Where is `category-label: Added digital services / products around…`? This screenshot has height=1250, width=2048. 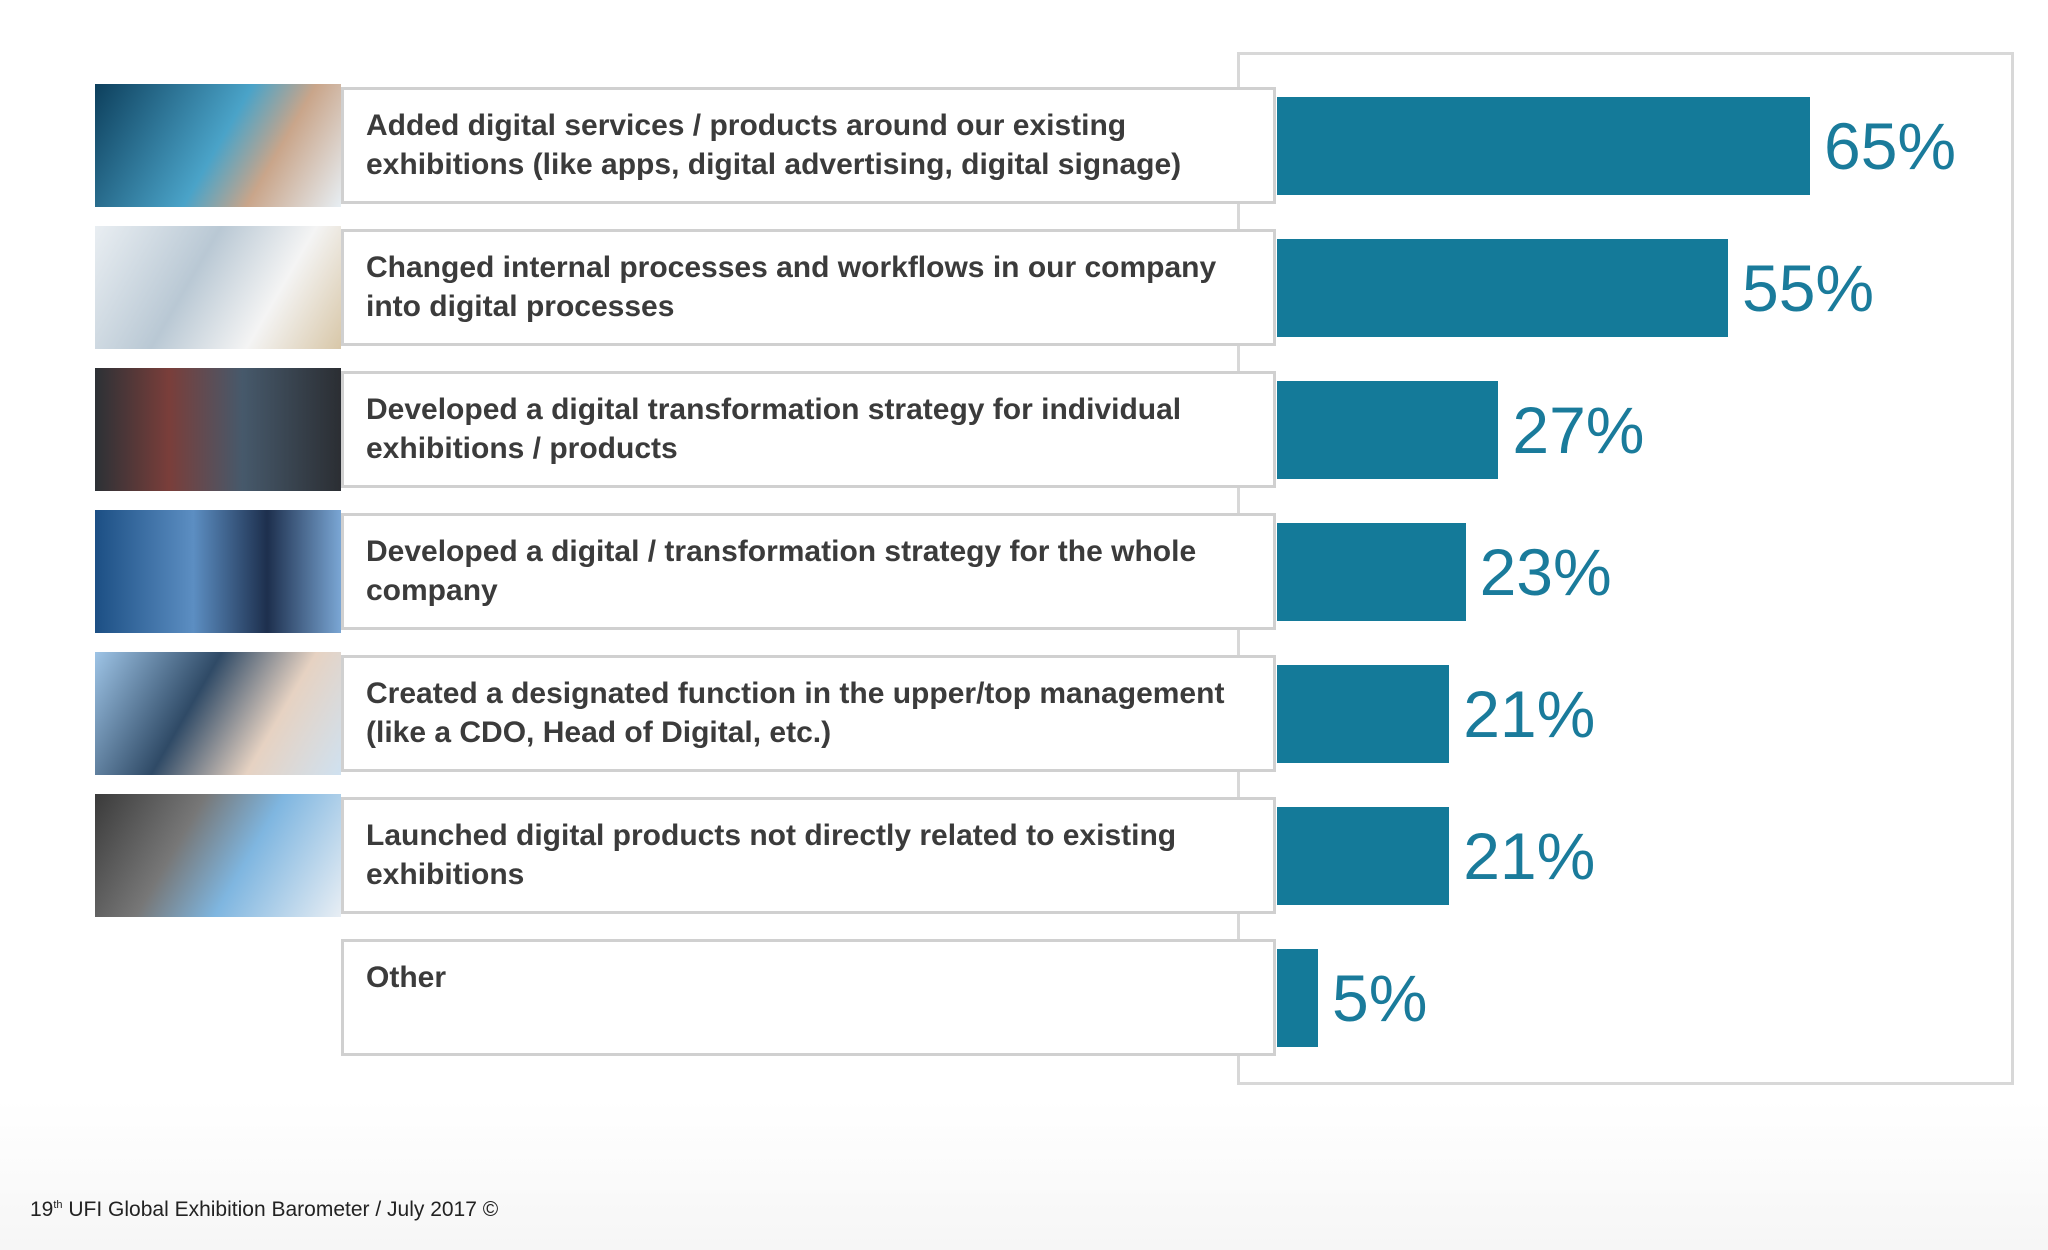 category-label: Added digital services / products around… is located at coordinates (774, 145).